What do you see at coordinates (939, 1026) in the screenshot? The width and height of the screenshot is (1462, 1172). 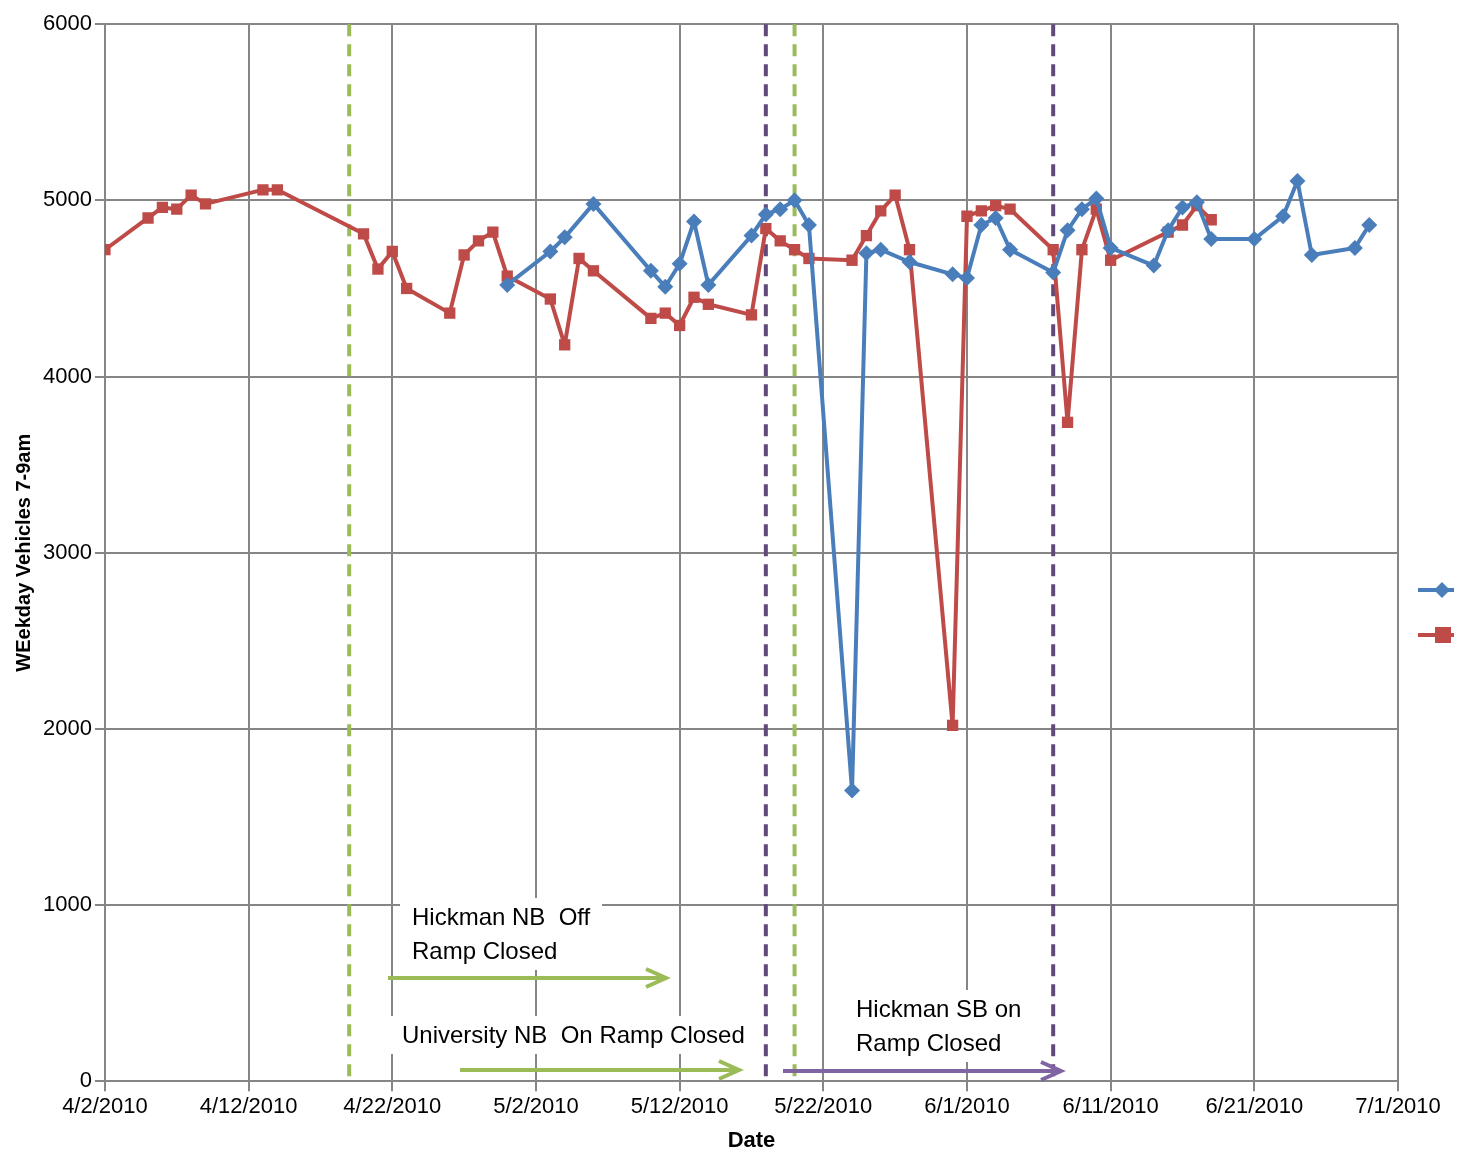 I see `annotation: Hickman SB on Ramp Closed` at bounding box center [939, 1026].